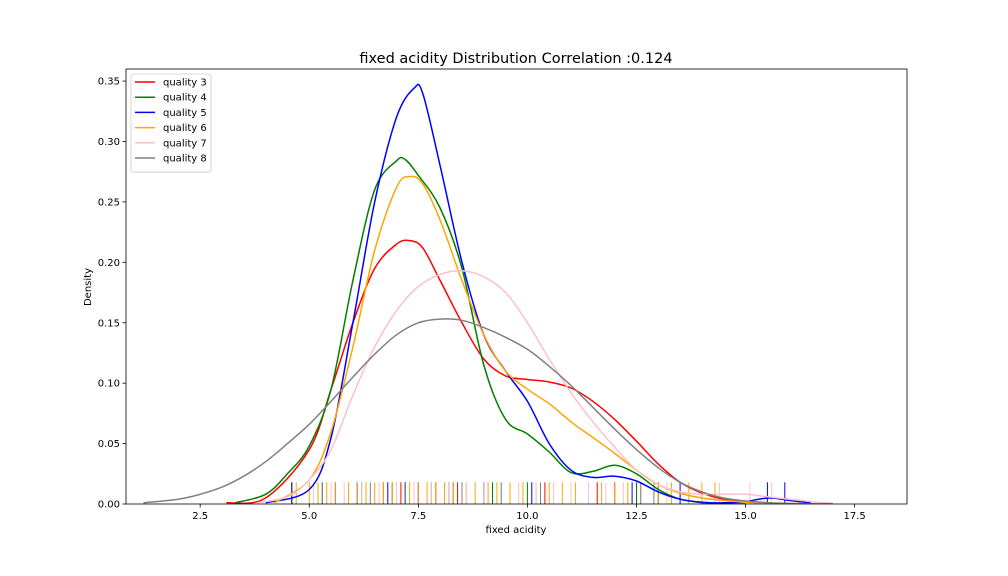 This screenshot has height=576, width=1008. Describe the element at coordinates (109, 384) in the screenshot. I see `y-tick-label: 0.10` at that location.